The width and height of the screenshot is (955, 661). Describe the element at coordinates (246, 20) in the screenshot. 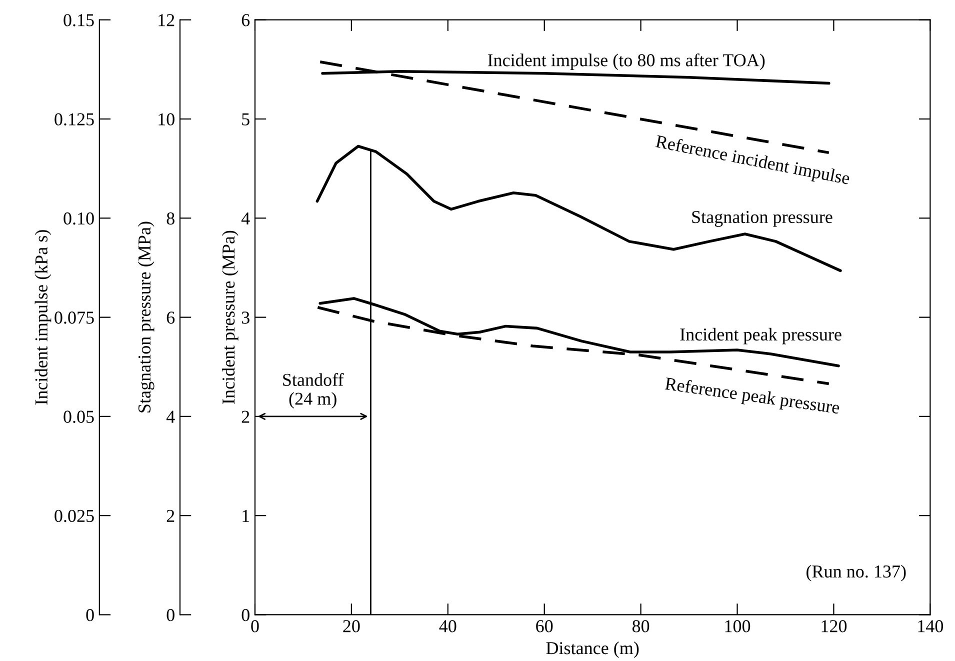

I see `y-tick-label: 6` at that location.